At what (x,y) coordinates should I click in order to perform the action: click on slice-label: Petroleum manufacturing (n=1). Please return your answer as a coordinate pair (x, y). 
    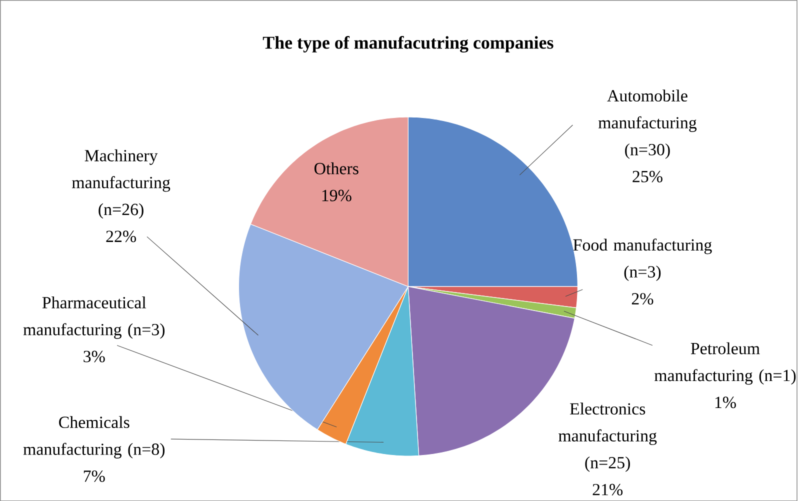
    Looking at the image, I should click on (725, 363).